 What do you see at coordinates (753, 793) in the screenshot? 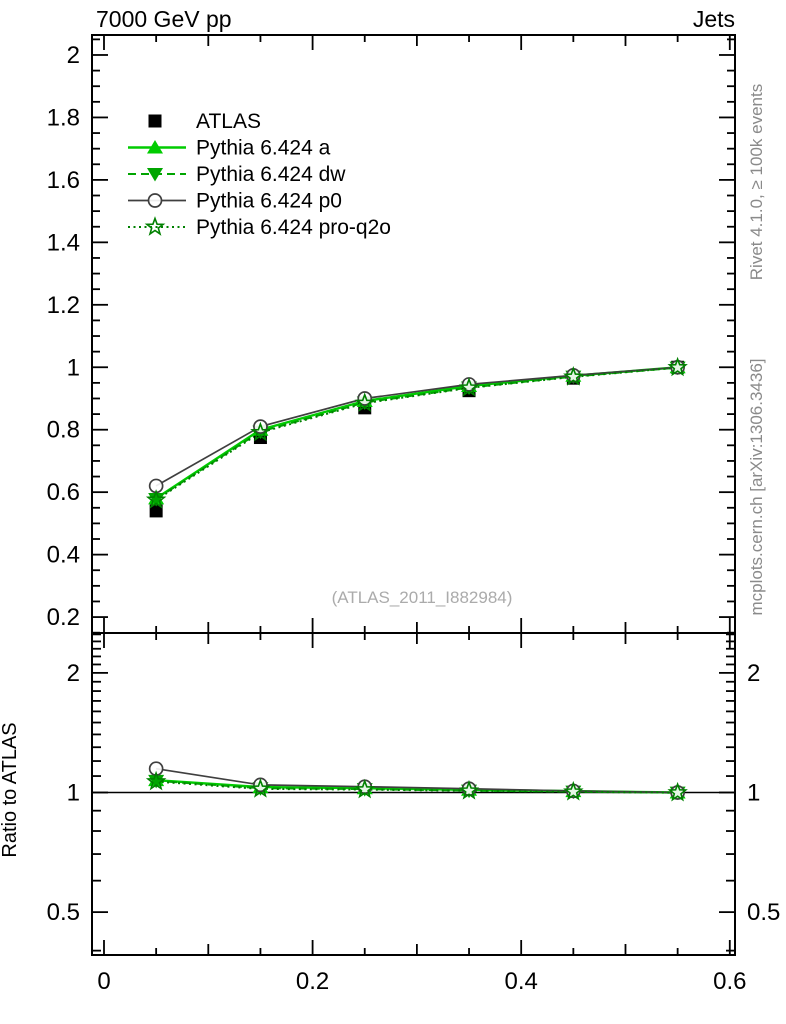
I see `ratio-y-tick-label-right: 1` at bounding box center [753, 793].